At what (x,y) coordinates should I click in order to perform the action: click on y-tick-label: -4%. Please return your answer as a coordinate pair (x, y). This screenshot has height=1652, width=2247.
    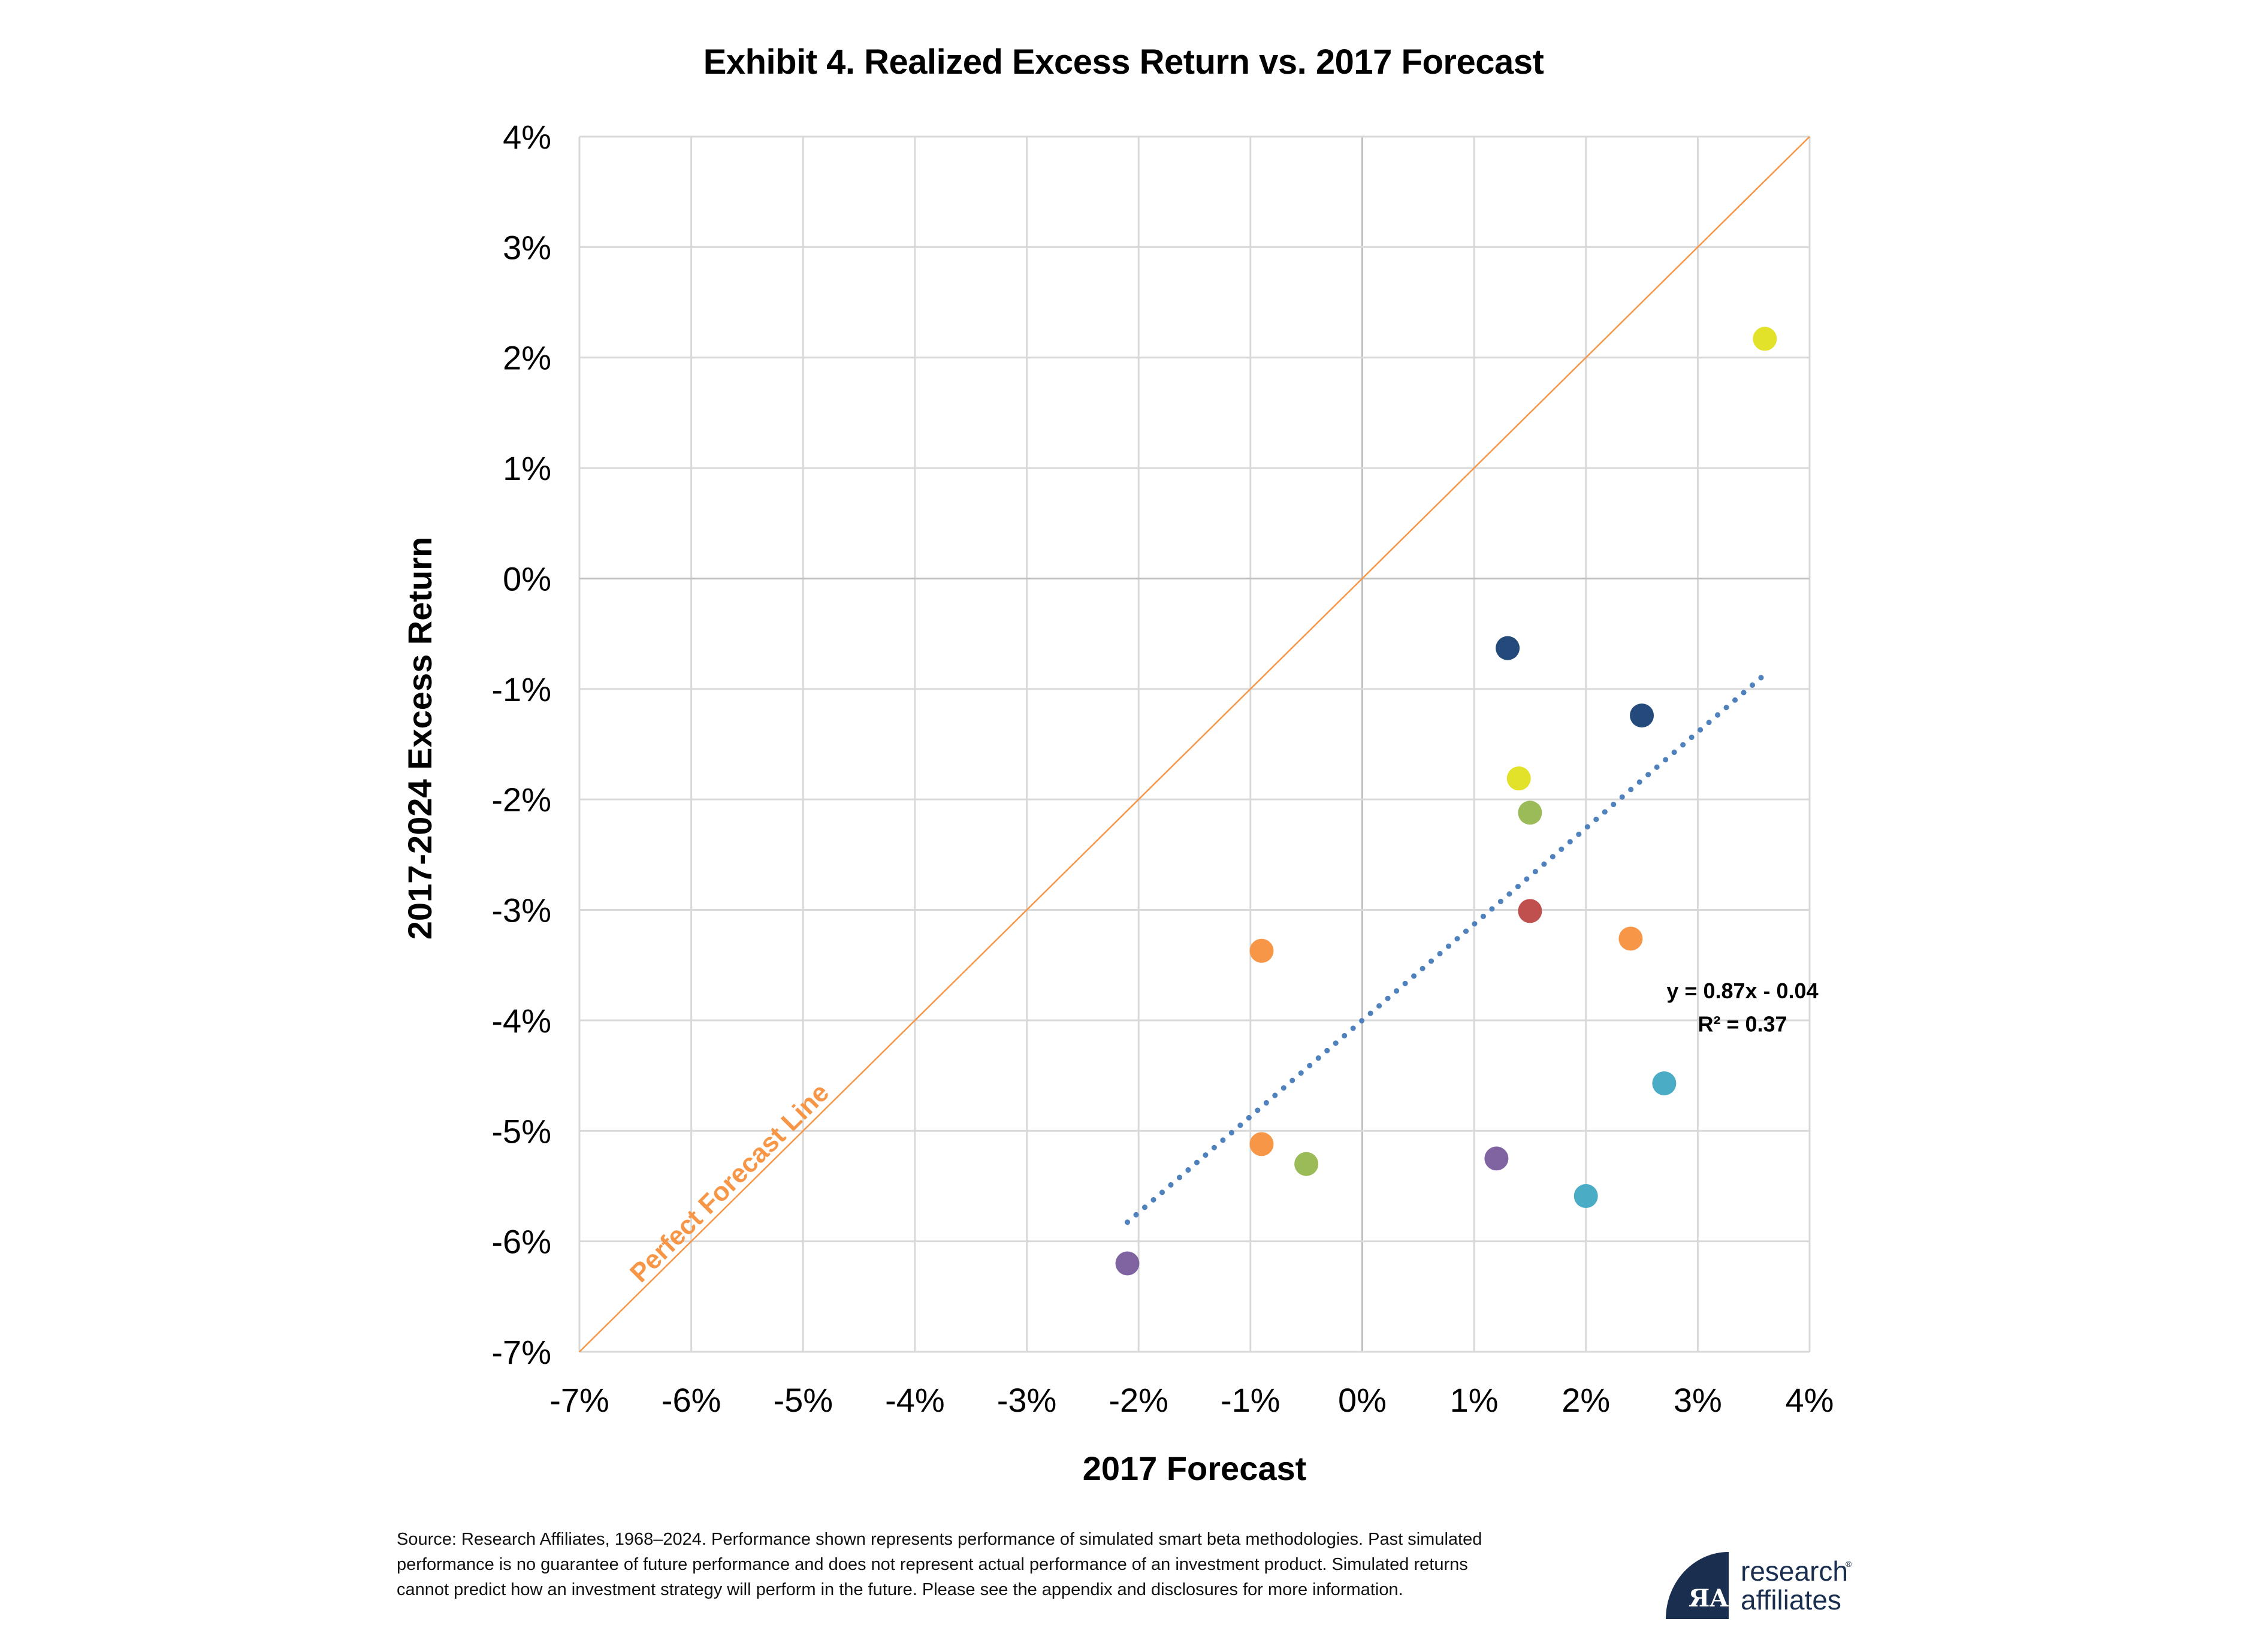
    Looking at the image, I should click on (521, 1021).